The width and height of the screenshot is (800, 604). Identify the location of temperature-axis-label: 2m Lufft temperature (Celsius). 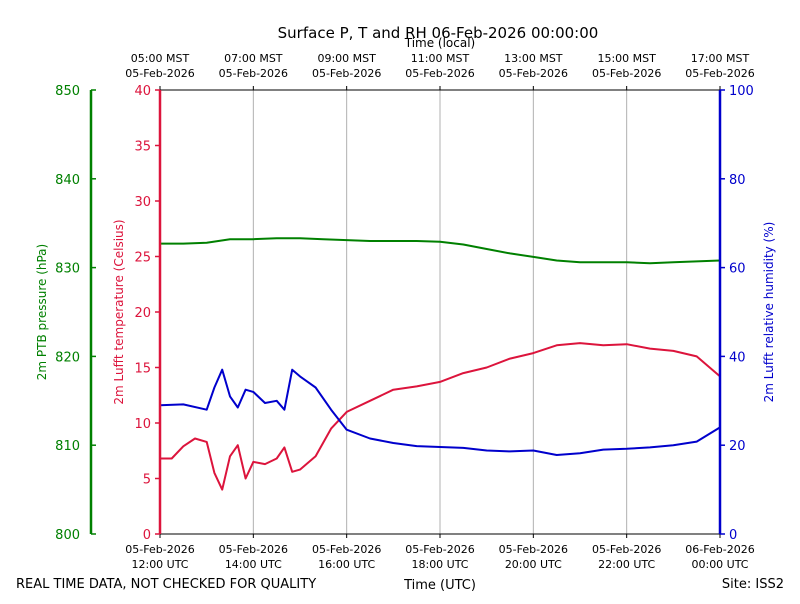
(119, 311).